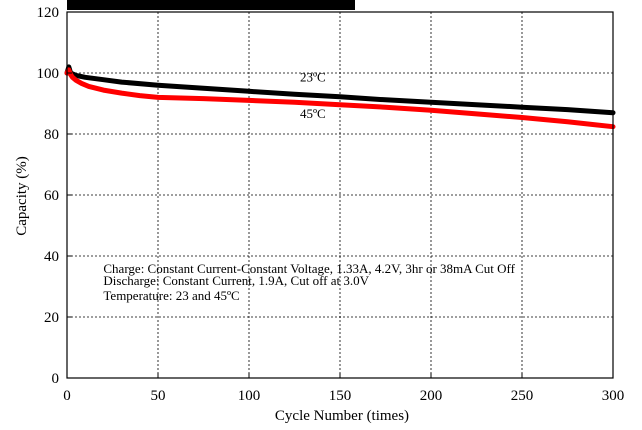  What do you see at coordinates (48, 13) in the screenshot?
I see `y-tick-label: 120` at bounding box center [48, 13].